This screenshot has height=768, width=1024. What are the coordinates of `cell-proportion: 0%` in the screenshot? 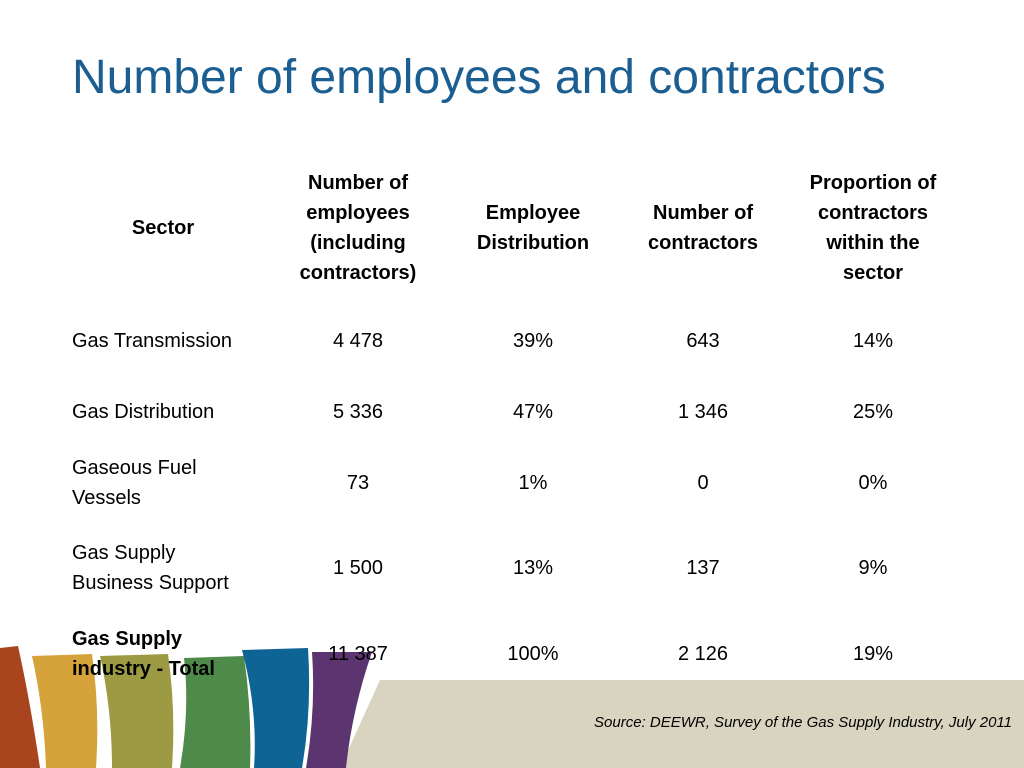 It's located at (873, 483).